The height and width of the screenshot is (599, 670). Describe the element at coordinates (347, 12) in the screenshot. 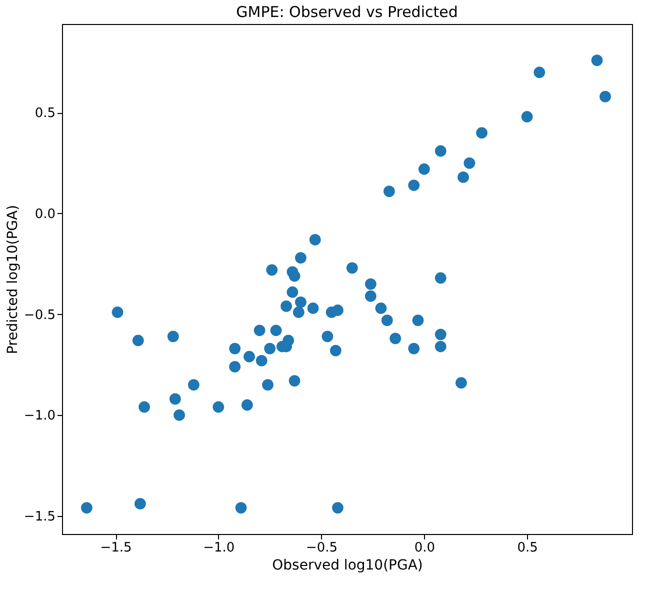

I see `chart-title: GMPE: Observed vs Predicted` at that location.